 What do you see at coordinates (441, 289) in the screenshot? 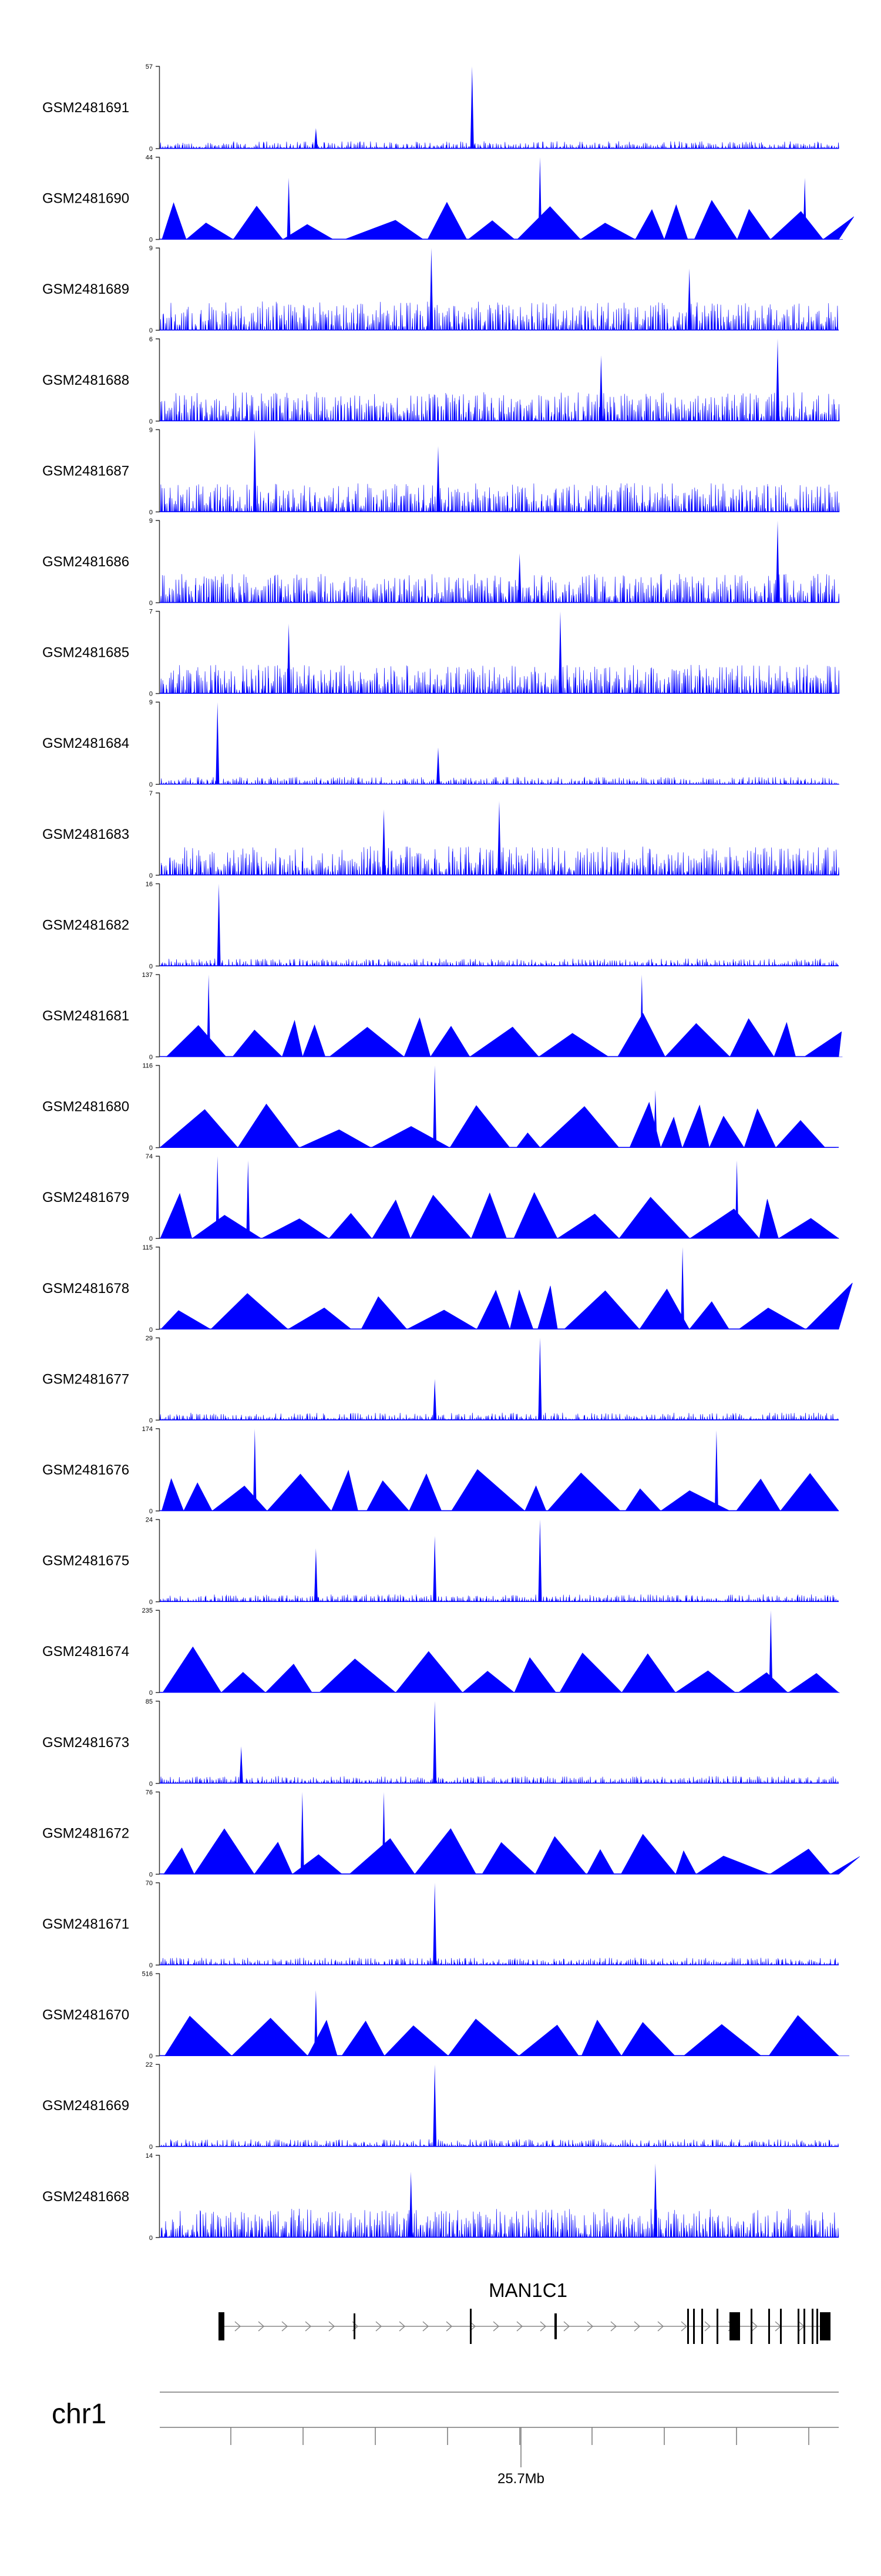
I see `track: GSM2481689 9 0` at bounding box center [441, 289].